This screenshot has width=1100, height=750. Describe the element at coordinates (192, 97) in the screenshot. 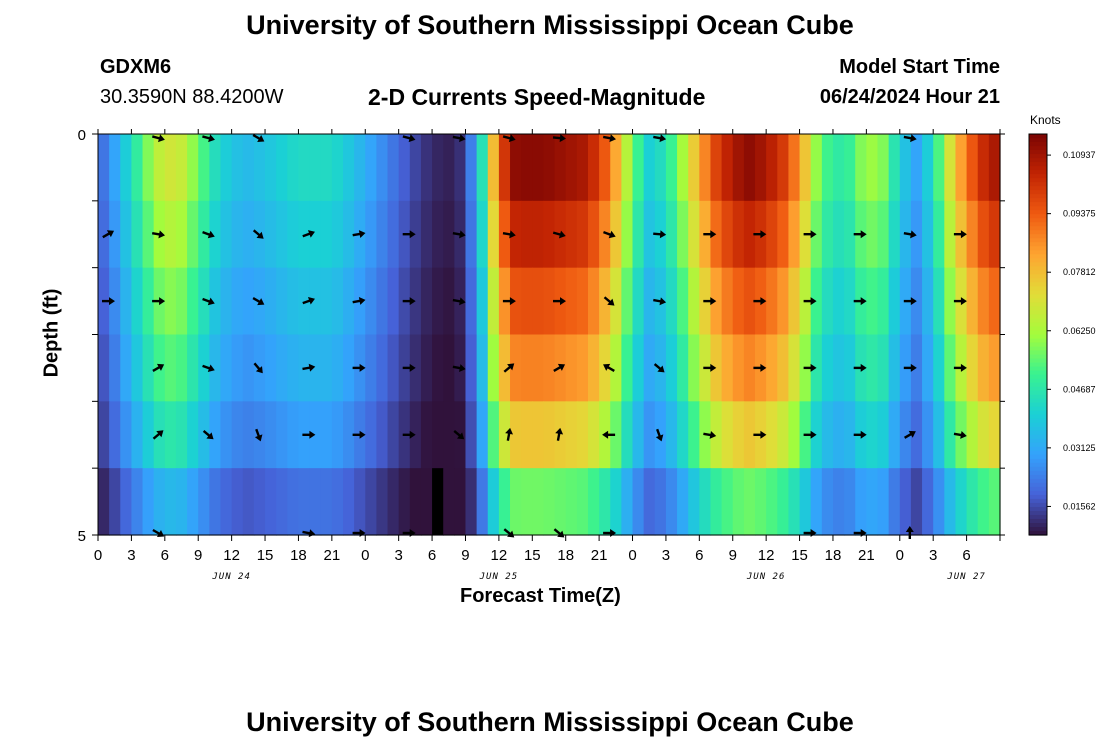

I see `station-coordinates: 30.3590N 88.4200W` at that location.